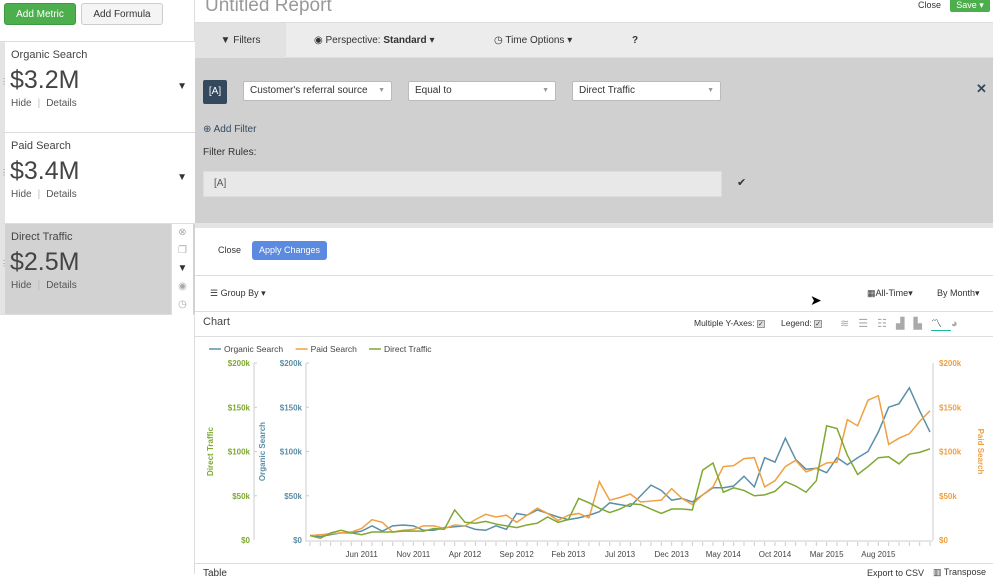 The image size is (993, 579). Describe the element at coordinates (289, 250) in the screenshot. I see `apply-changes-button: Apply Changes` at that location.